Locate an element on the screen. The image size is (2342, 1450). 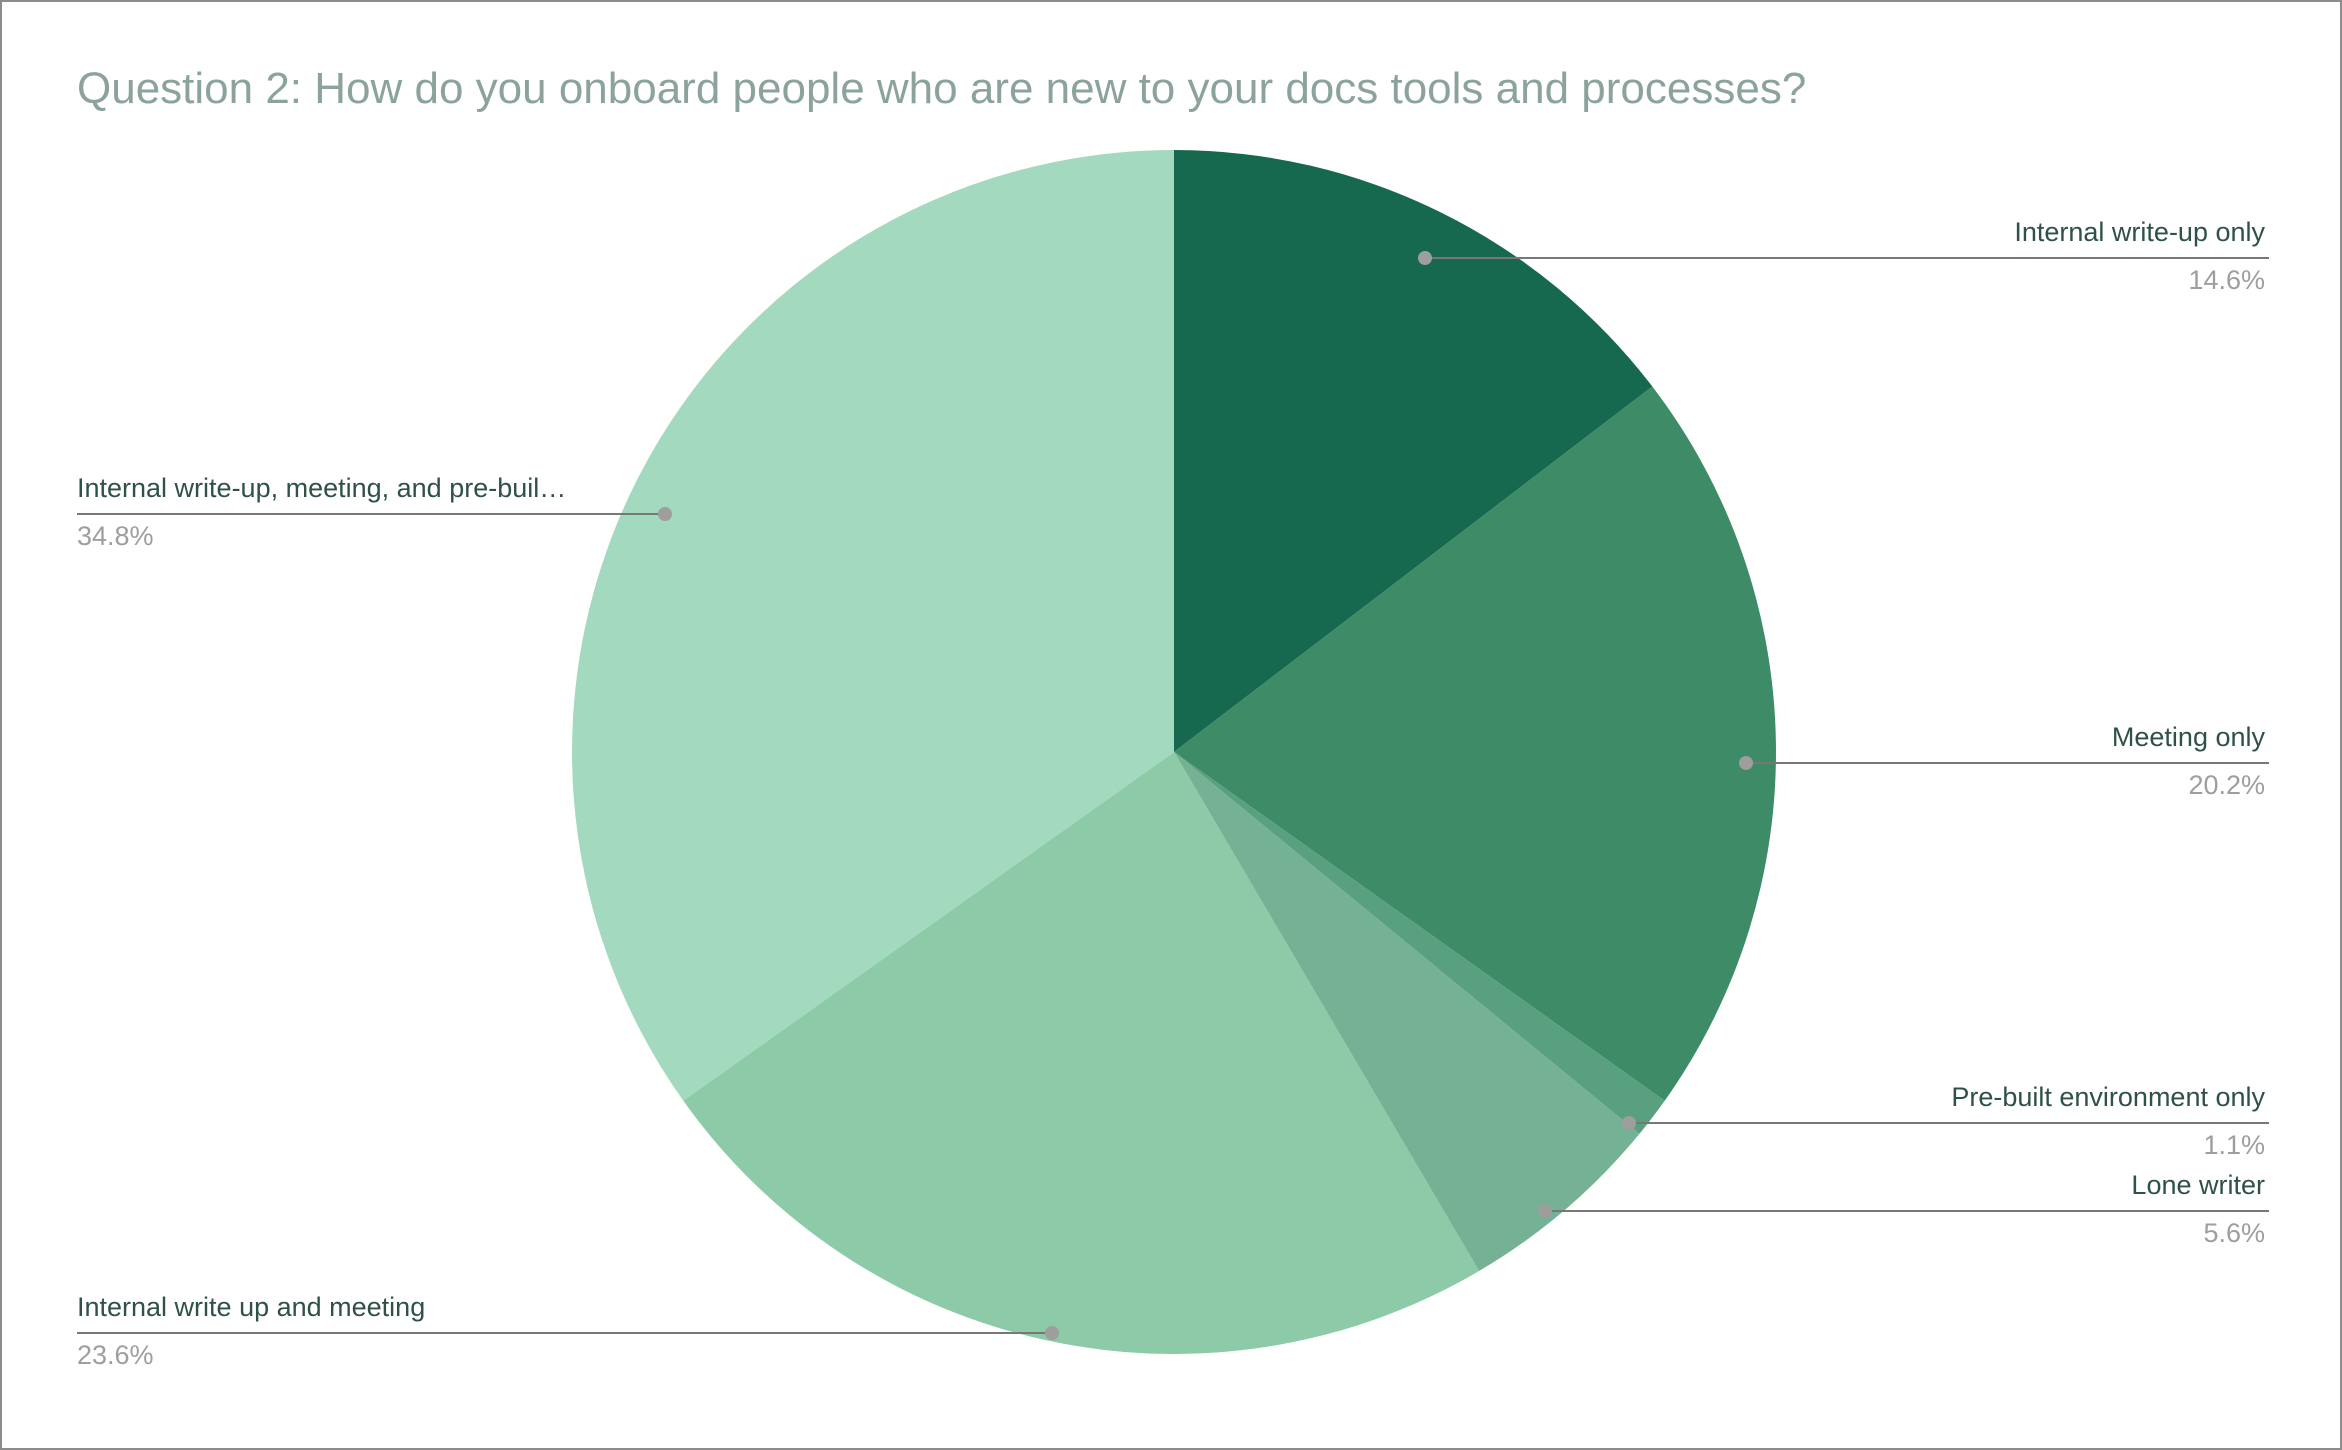
slice-percentage: 20.2% is located at coordinates (2226, 785).